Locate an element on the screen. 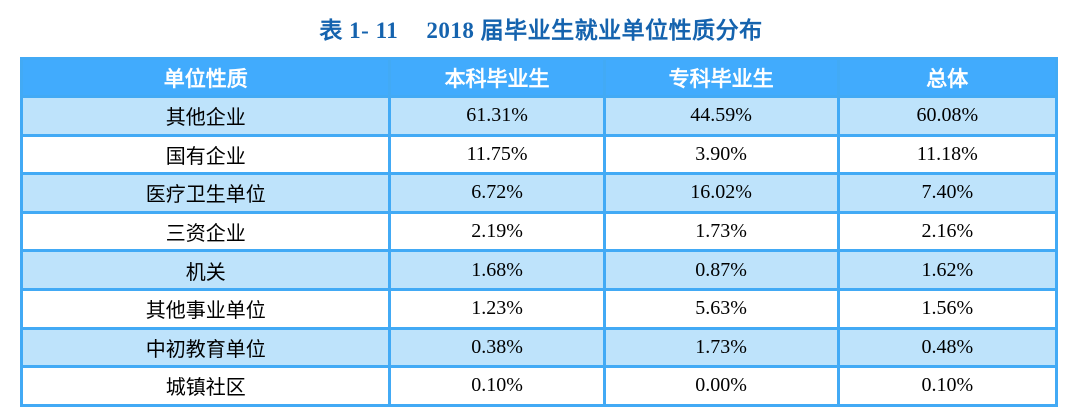 The height and width of the screenshot is (420, 1082). cell-undergraduate: 11.75% is located at coordinates (497, 154).